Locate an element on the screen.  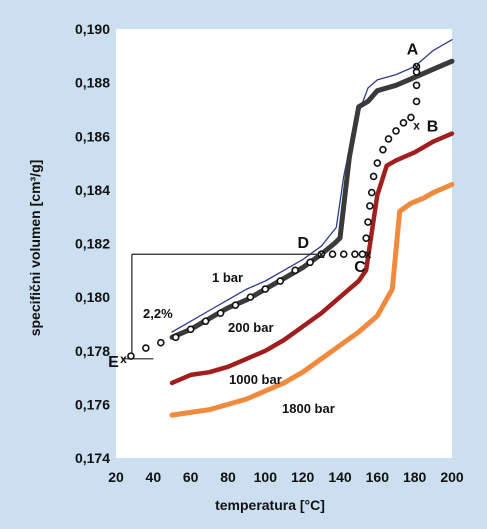
point-label-a: A is located at coordinates (413, 50).